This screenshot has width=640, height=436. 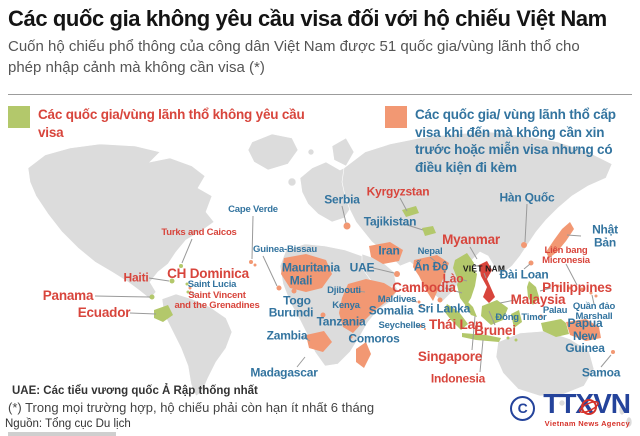 What do you see at coordinates (320, 94) in the screenshot?
I see `divider` at bounding box center [320, 94].